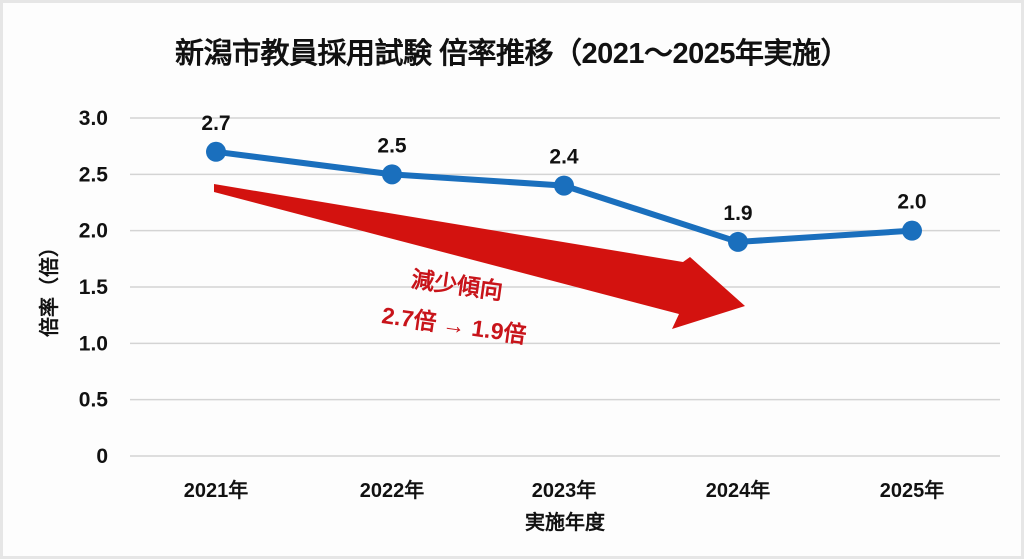 This screenshot has height=559, width=1024. What do you see at coordinates (479, 256) in the screenshot?
I see `trend-arrow-icon` at bounding box center [479, 256].